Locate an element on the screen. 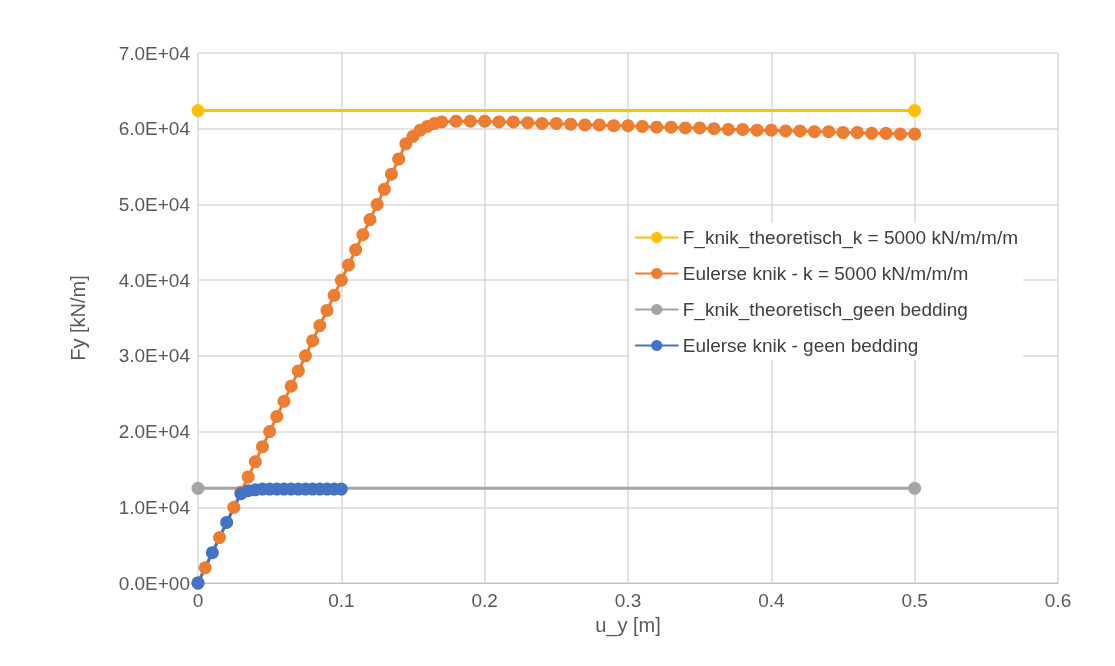  legend-label: Eulerse knik - k = 5000 kN/m/m/m is located at coordinates (825, 273).